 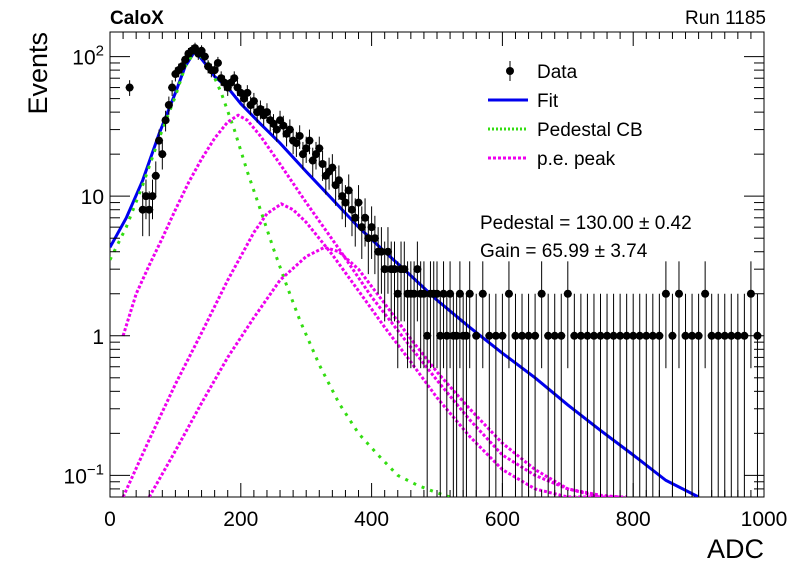 I want to click on legend: Data Fit Pedestal CB p.e. peak, so click(x=565, y=115).